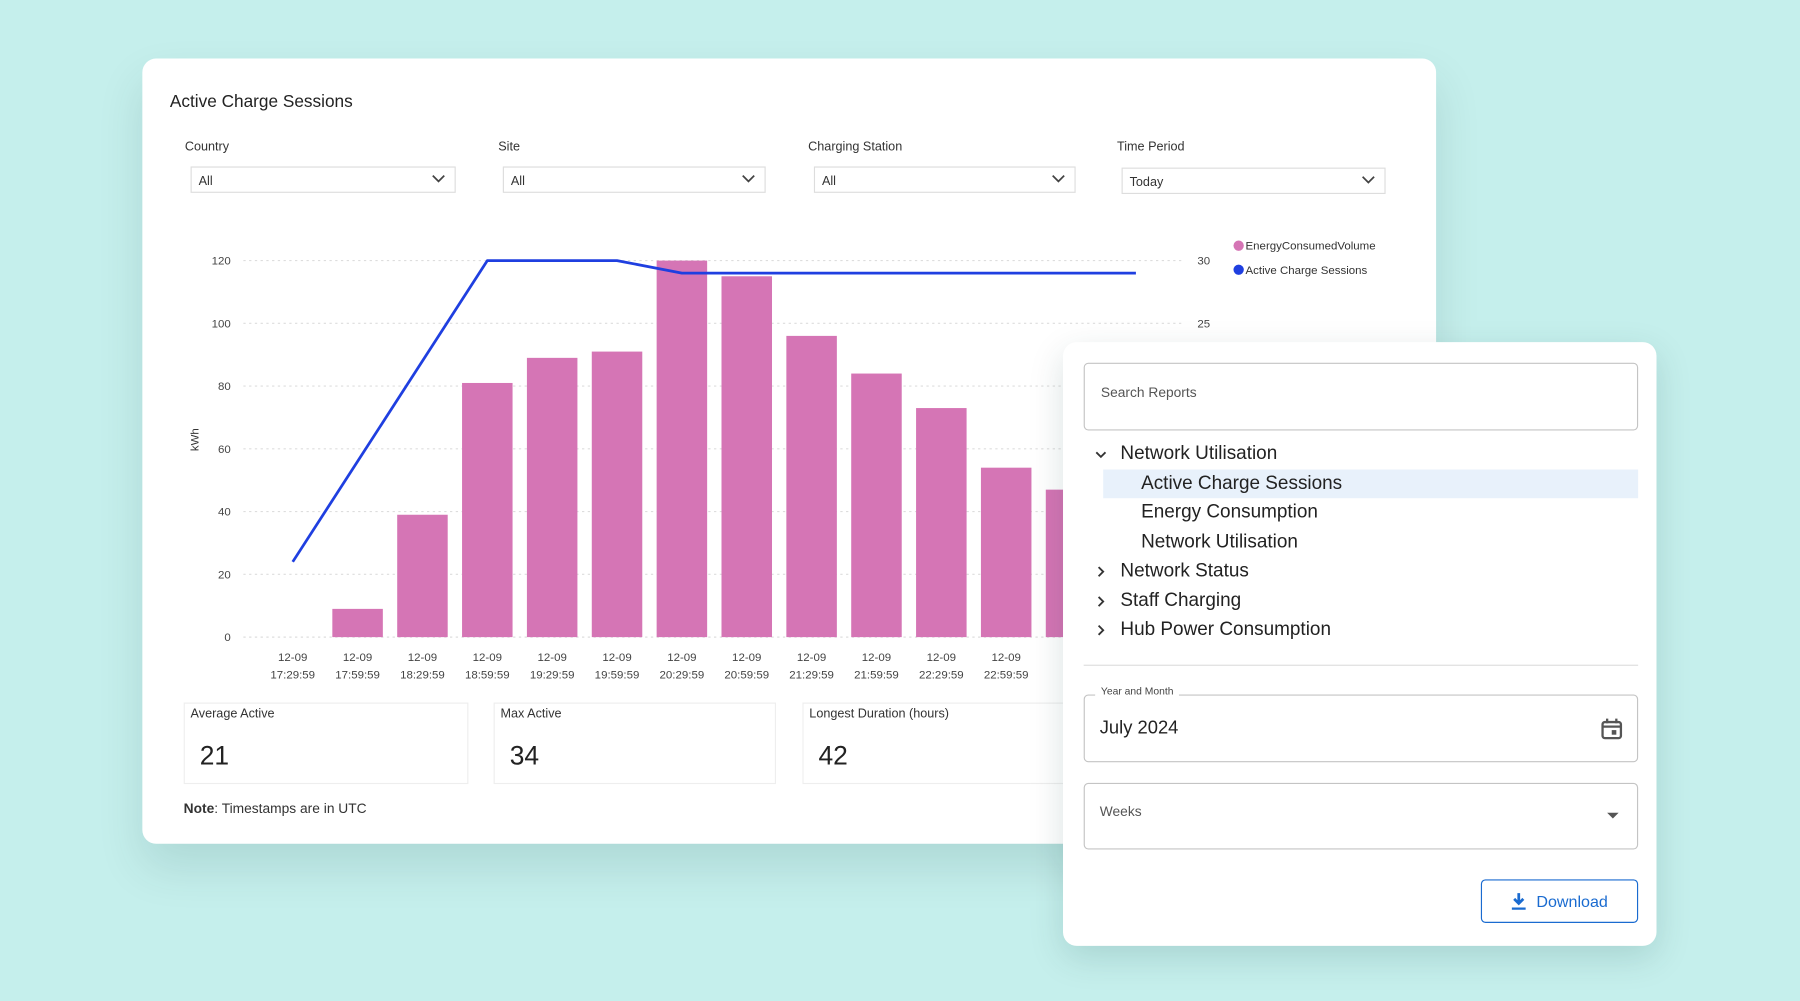 The height and width of the screenshot is (1001, 1800). I want to click on x-tick-label: 12-09 21:29:59, so click(811, 667).